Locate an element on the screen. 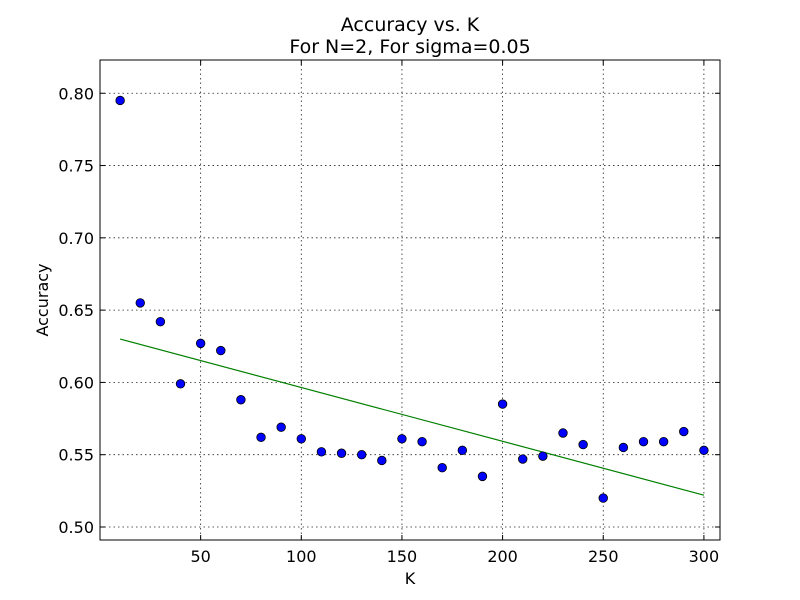 Image resolution: width=800 pixels, height=600 pixels. x-tick-label: 300 is located at coordinates (704, 556).